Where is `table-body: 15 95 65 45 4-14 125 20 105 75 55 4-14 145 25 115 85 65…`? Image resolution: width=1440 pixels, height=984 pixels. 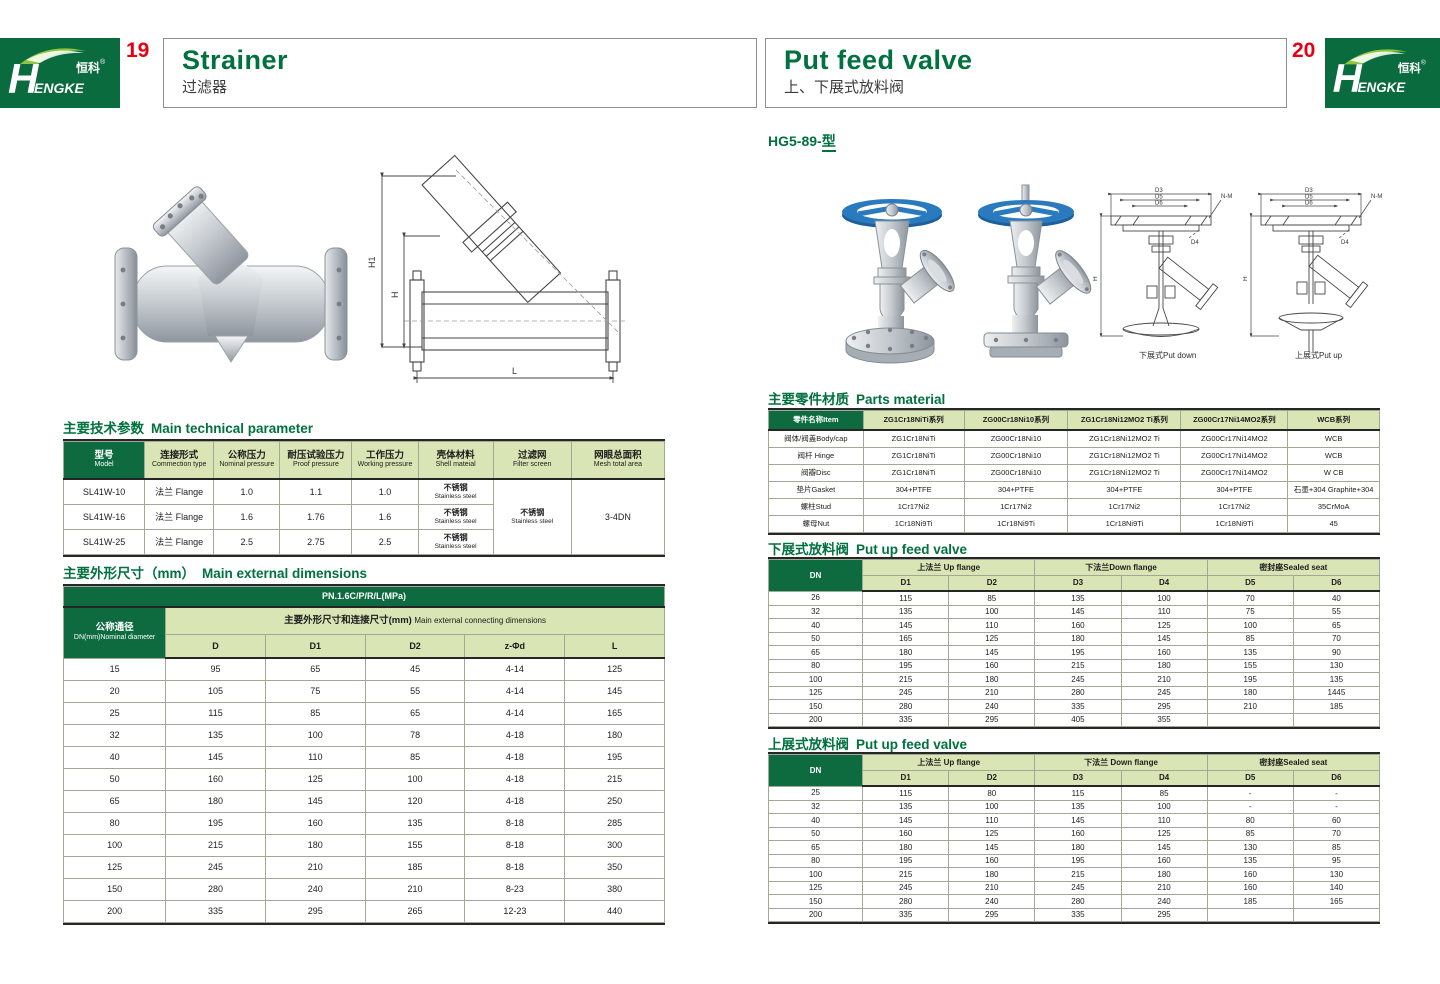
table-body: 15 95 65 45 4-14 125 20 105 75 55 4-14 145 25 115 85 65… is located at coordinates (363, 790).